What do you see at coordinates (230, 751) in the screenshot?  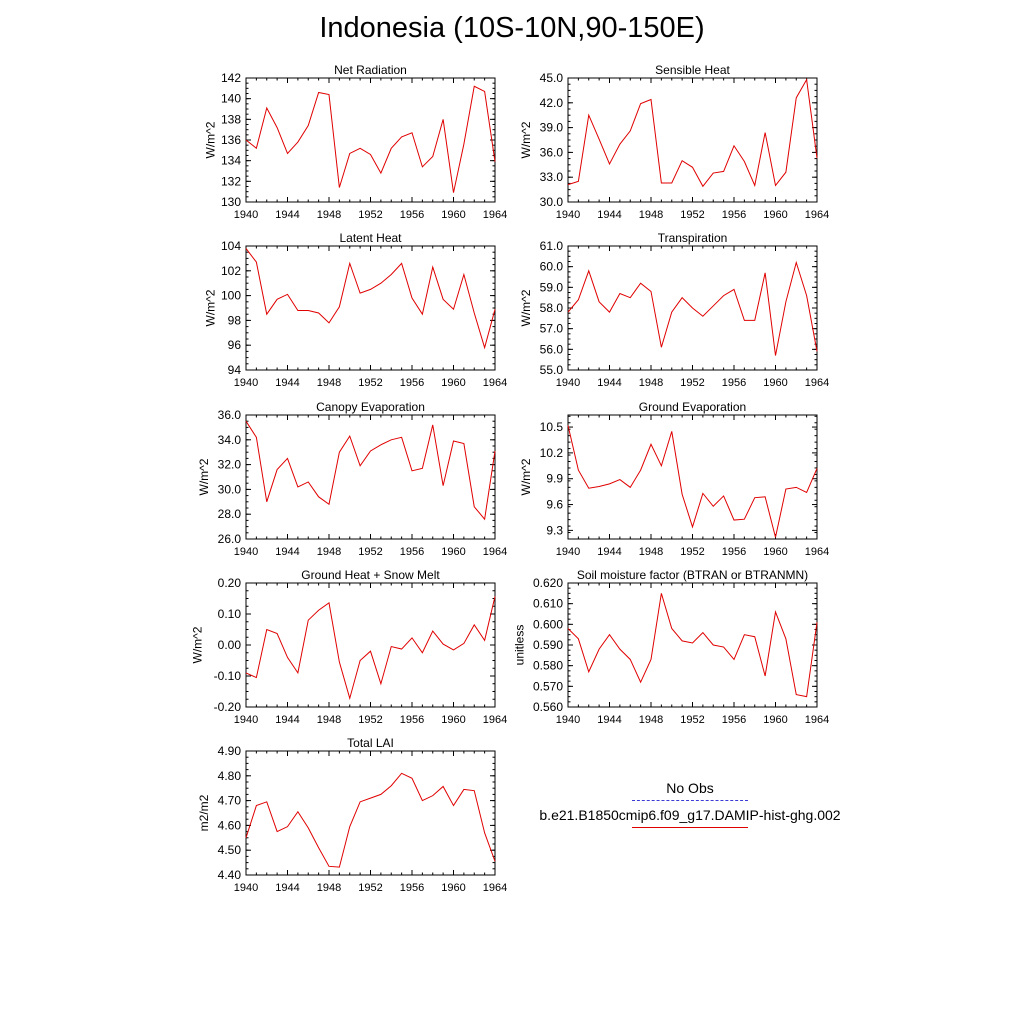 I see `y-tick-label: 4.90` at bounding box center [230, 751].